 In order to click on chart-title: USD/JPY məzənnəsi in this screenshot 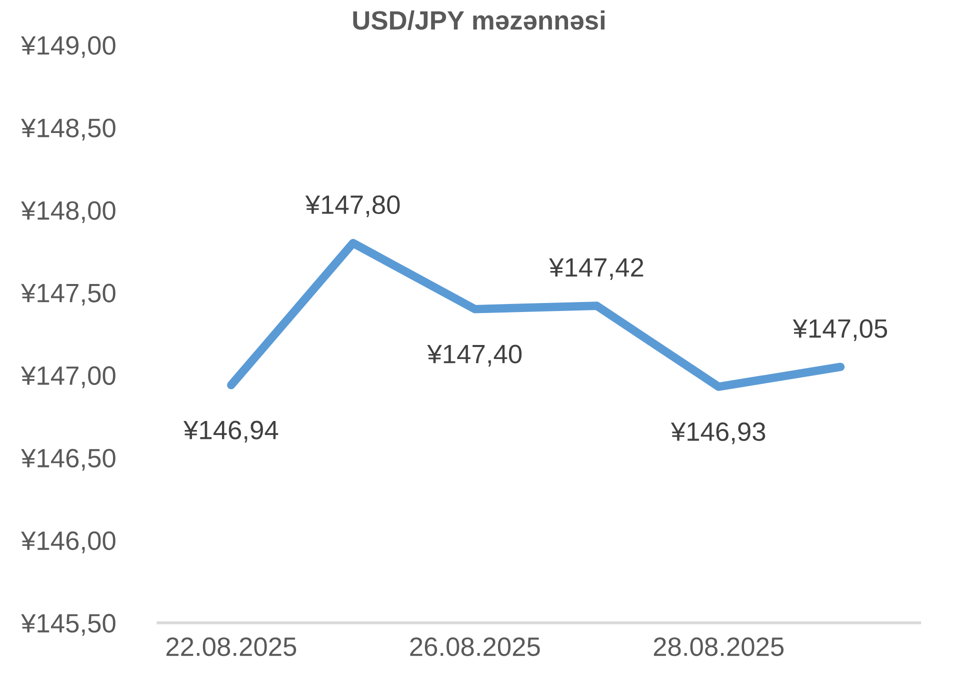, I will do `click(478, 20)`.